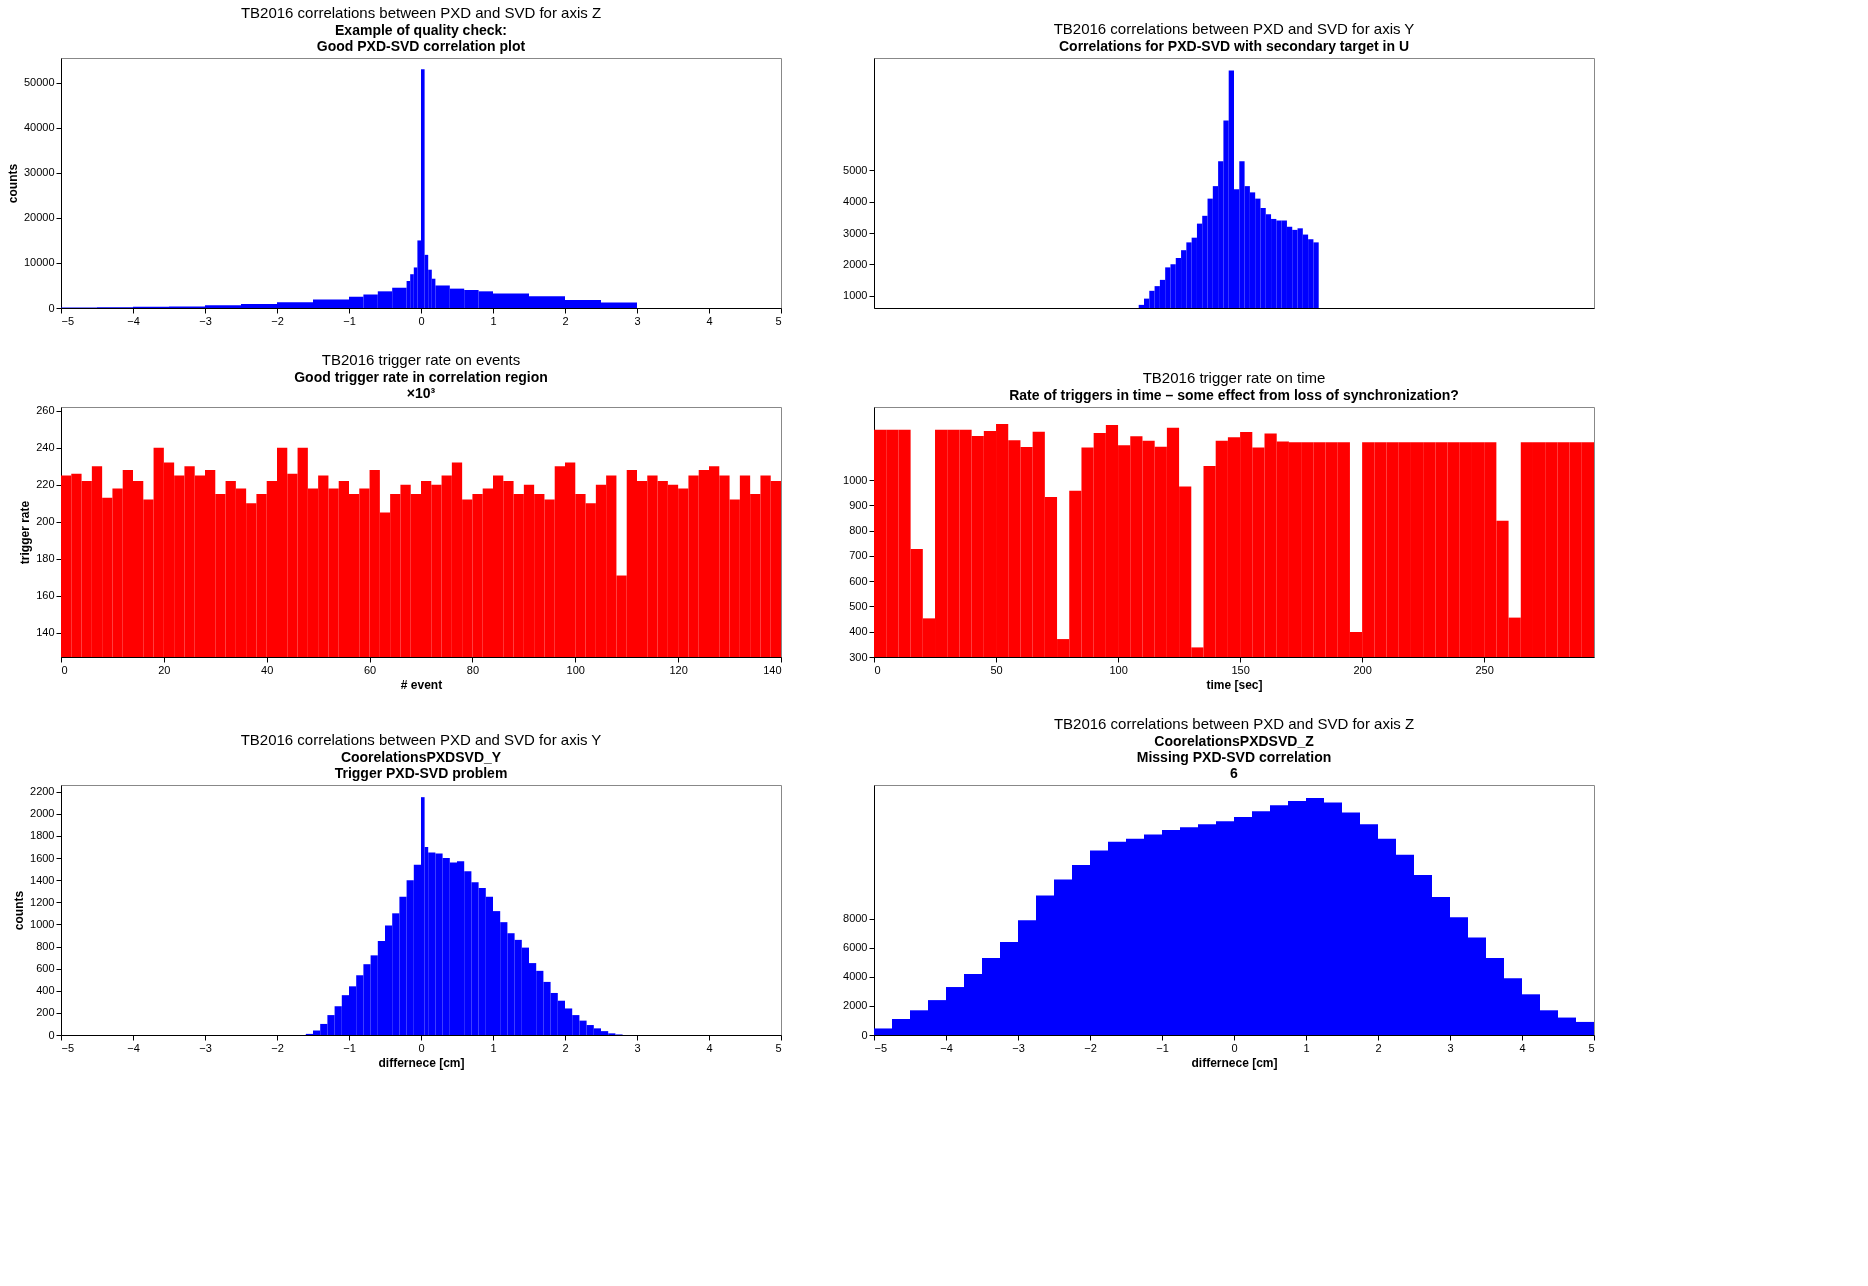 Image resolution: width=1868 pixels, height=1286 pixels. I want to click on text: Correlations for PXD-SVD with secondary target in U, so click(1234, 46).